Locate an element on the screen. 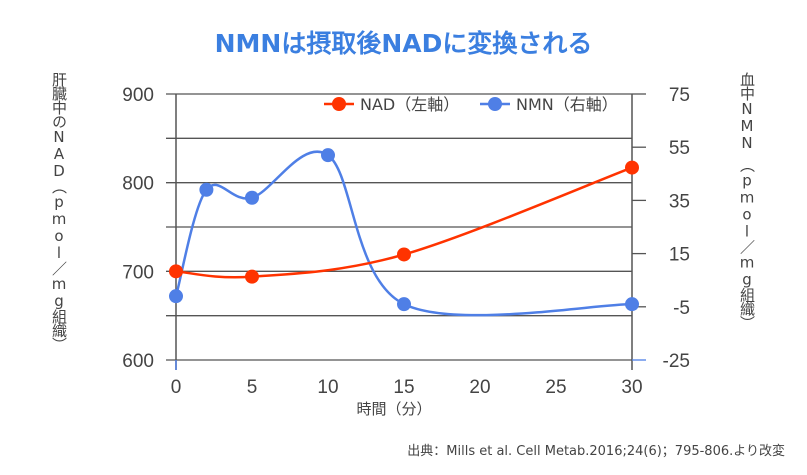 The width and height of the screenshot is (807, 475). x-tick-label: 20 is located at coordinates (479, 387).